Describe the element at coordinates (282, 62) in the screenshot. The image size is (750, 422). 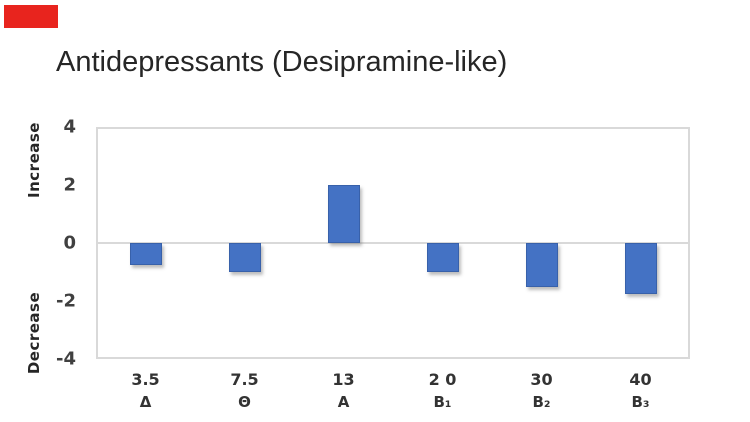
I see `slide-title: Antidepressants (Desipramine-like)` at that location.